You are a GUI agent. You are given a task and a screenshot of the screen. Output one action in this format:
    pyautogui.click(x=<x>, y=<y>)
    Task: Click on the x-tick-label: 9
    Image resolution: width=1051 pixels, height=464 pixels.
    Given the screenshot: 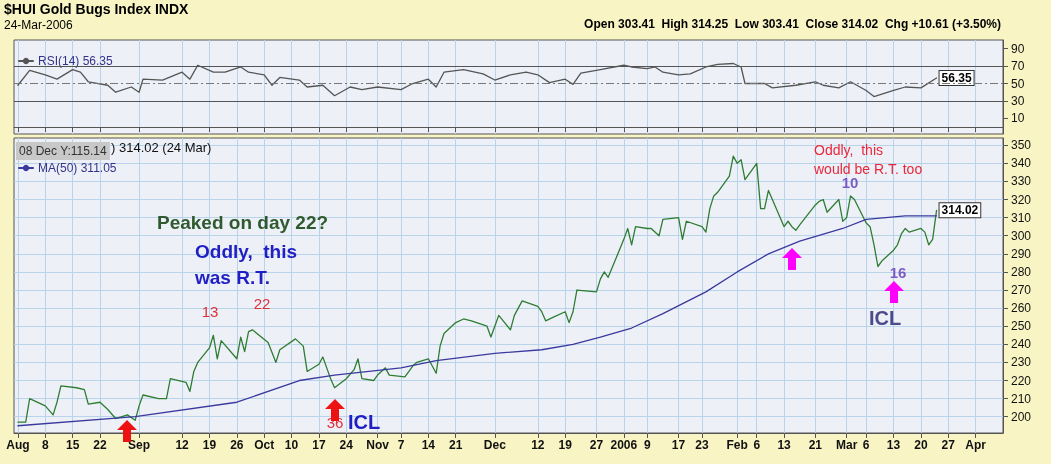 What is the action you would take?
    pyautogui.click(x=647, y=445)
    